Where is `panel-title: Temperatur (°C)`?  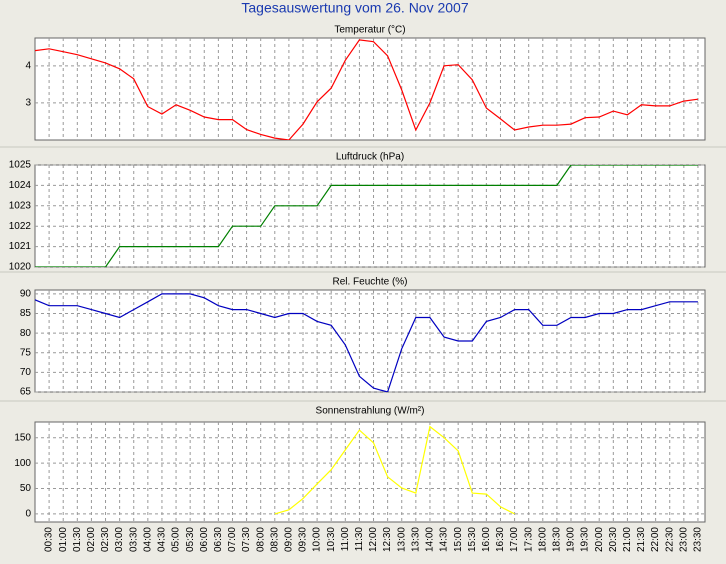
panel-title: Temperatur (°C) is located at coordinates (369, 30).